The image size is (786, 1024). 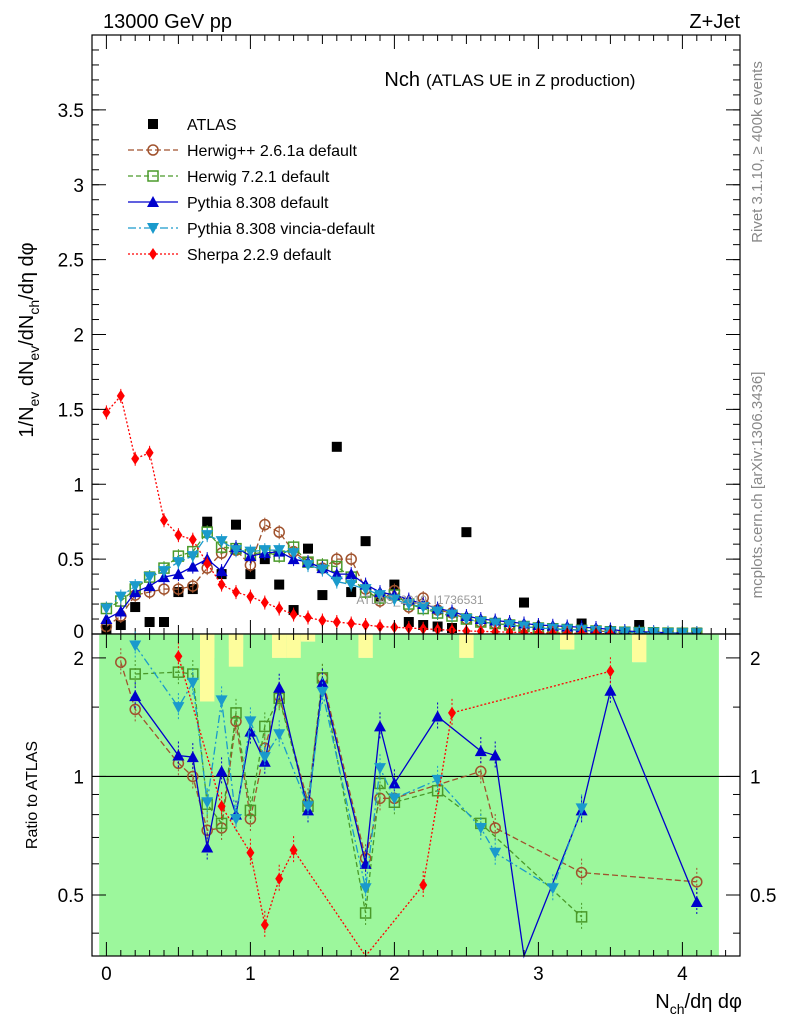 I want to click on y-tick-label-right: 2, so click(x=755, y=659).